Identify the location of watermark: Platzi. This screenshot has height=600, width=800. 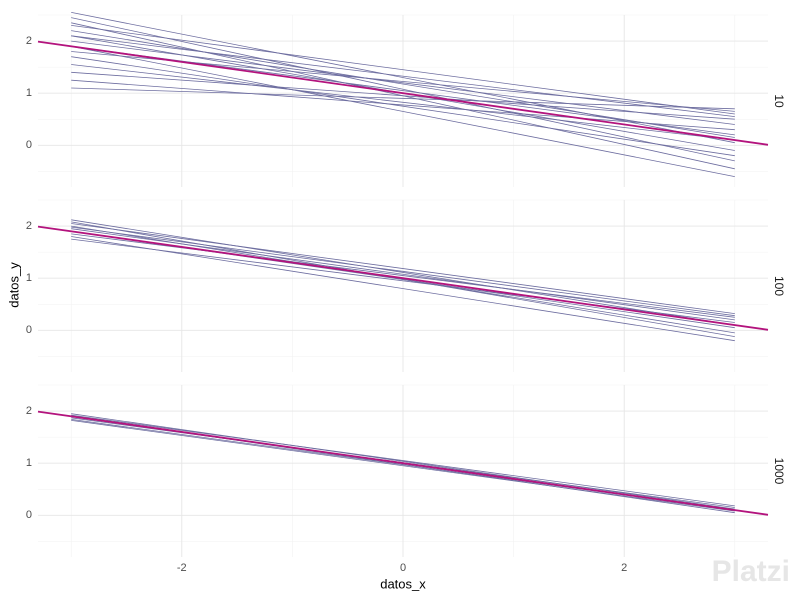
(751, 571).